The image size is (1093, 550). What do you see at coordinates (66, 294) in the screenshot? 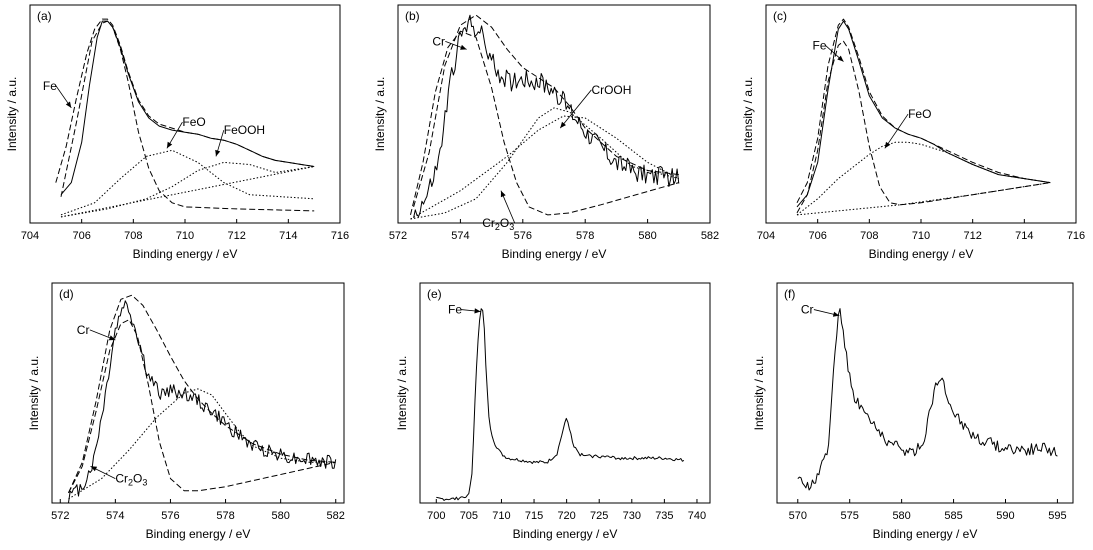
I see `panel-label: (d)` at bounding box center [66, 294].